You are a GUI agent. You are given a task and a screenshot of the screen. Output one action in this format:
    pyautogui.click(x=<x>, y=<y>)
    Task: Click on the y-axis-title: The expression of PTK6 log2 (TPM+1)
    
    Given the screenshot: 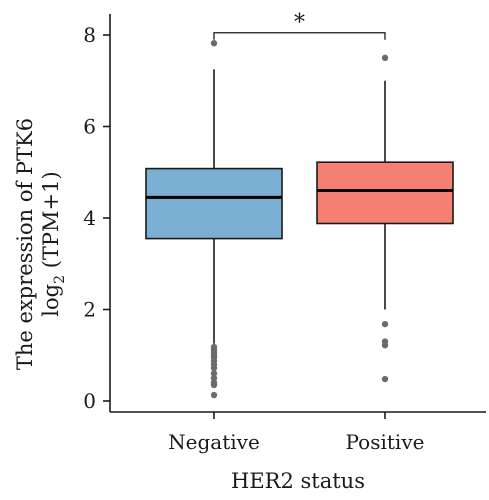 What is the action you would take?
    pyautogui.click(x=40, y=244)
    